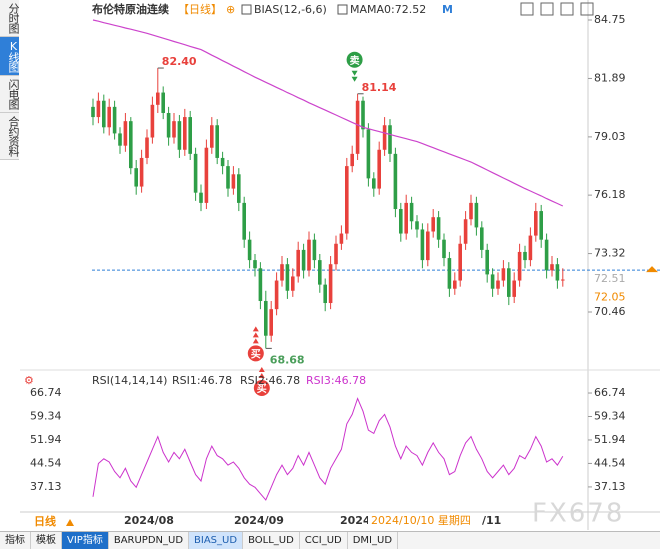  Describe the element at coordinates (10, 94) in the screenshot. I see `side-tab: 闪电图` at that location.